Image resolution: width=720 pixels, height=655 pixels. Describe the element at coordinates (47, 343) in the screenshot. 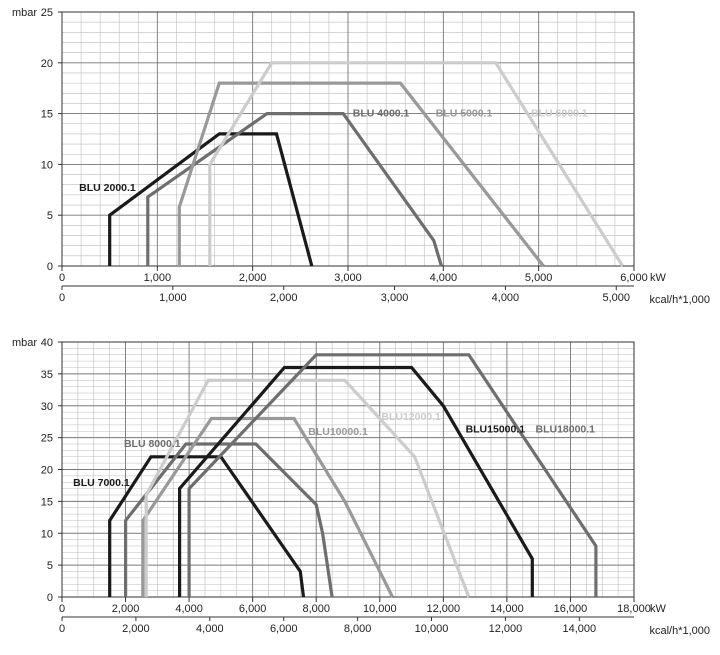

I see `y-tick-label: 40` at that location.